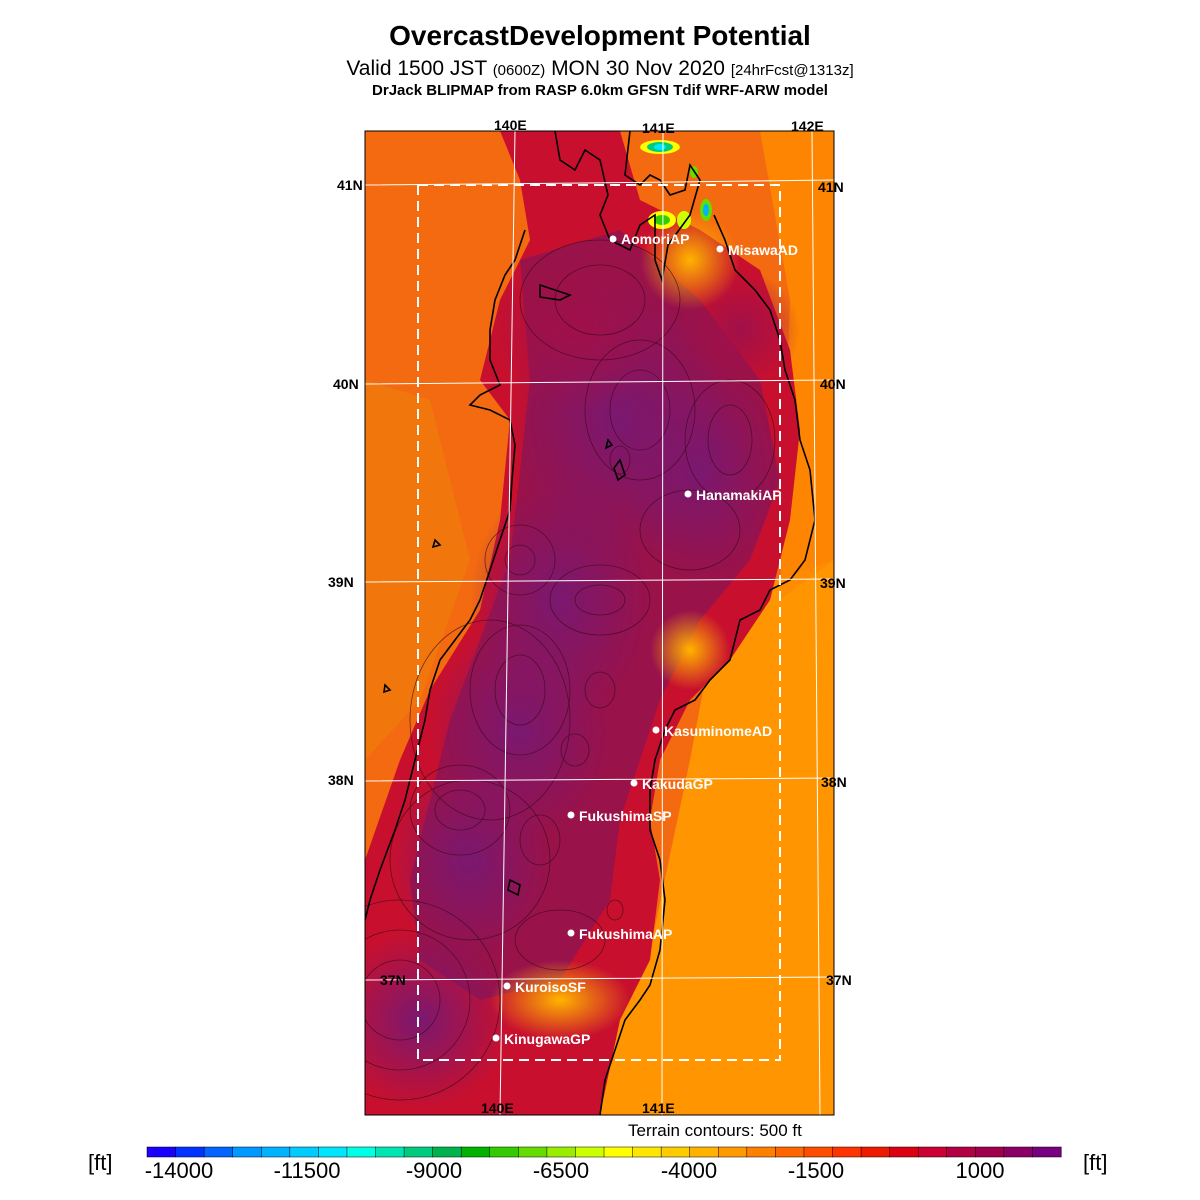 This screenshot has height=1200, width=1200. I want to click on lon-label-top-142: 142E, so click(807, 126).